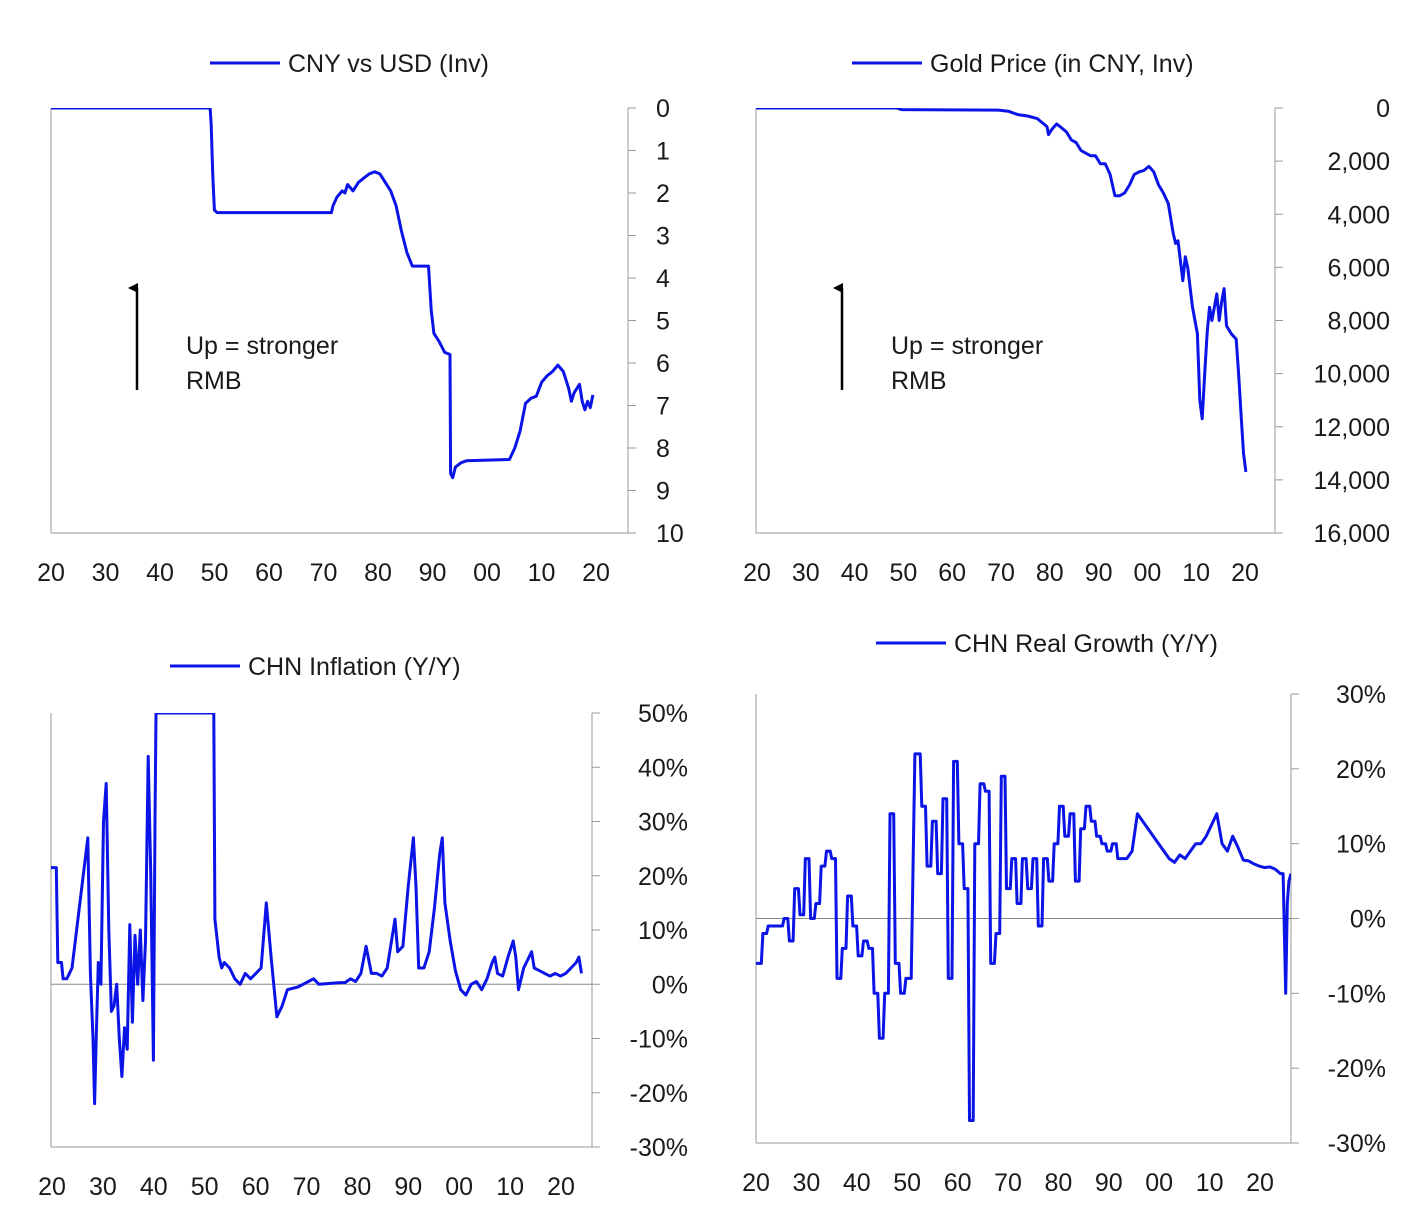 This screenshot has height=1222, width=1422. Describe the element at coordinates (663, 194) in the screenshot. I see `y-tick-label: 2` at that location.